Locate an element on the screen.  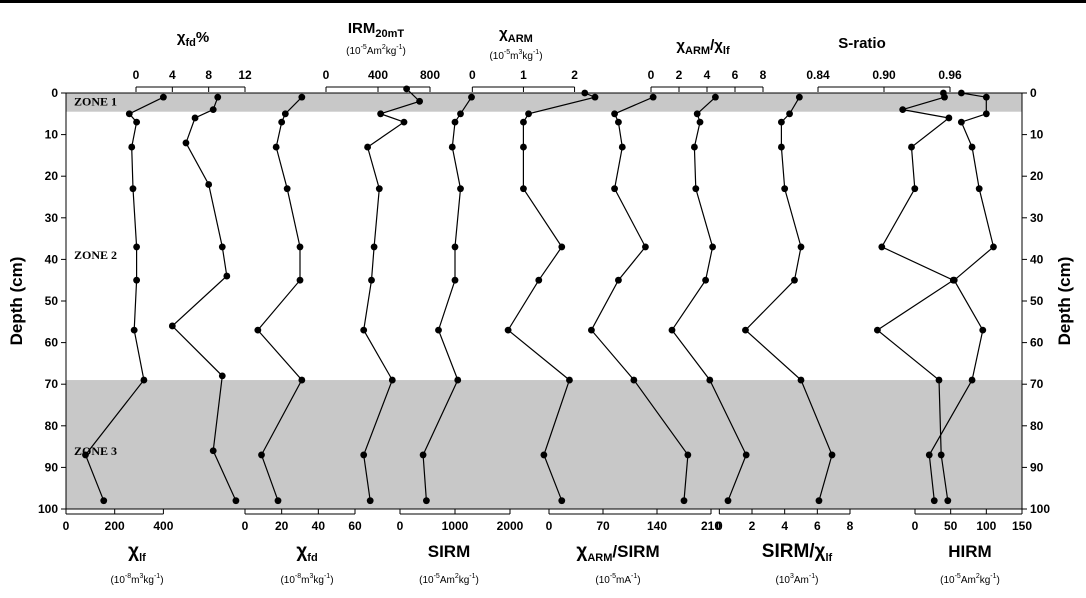
unit-part: mA is located at coordinates (623, 580).